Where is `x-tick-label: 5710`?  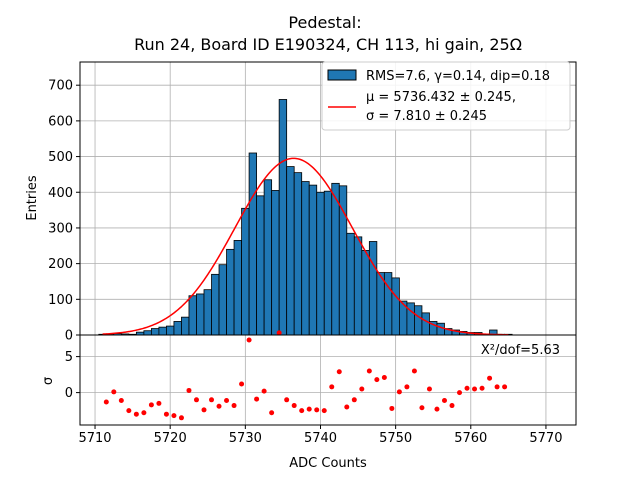 x-tick-label: 5710 is located at coordinates (94, 438).